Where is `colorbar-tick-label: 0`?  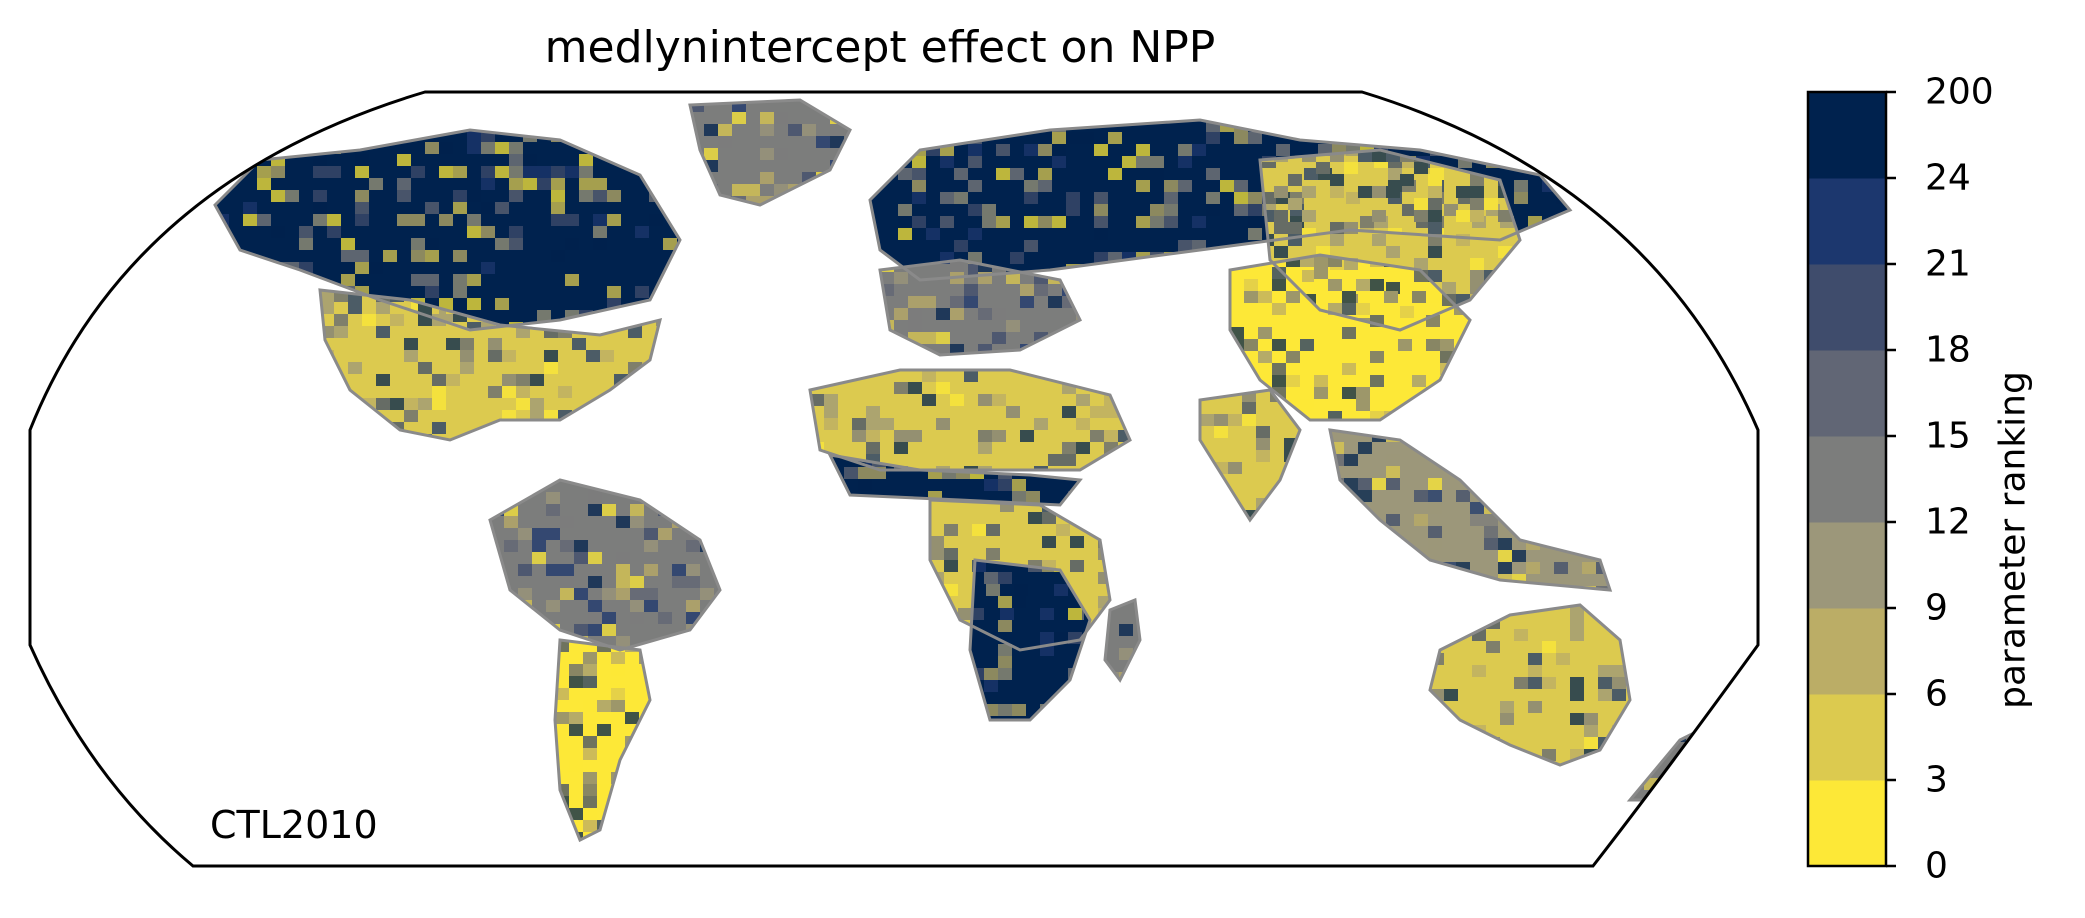
colorbar-tick-label: 0 is located at coordinates (1936, 866).